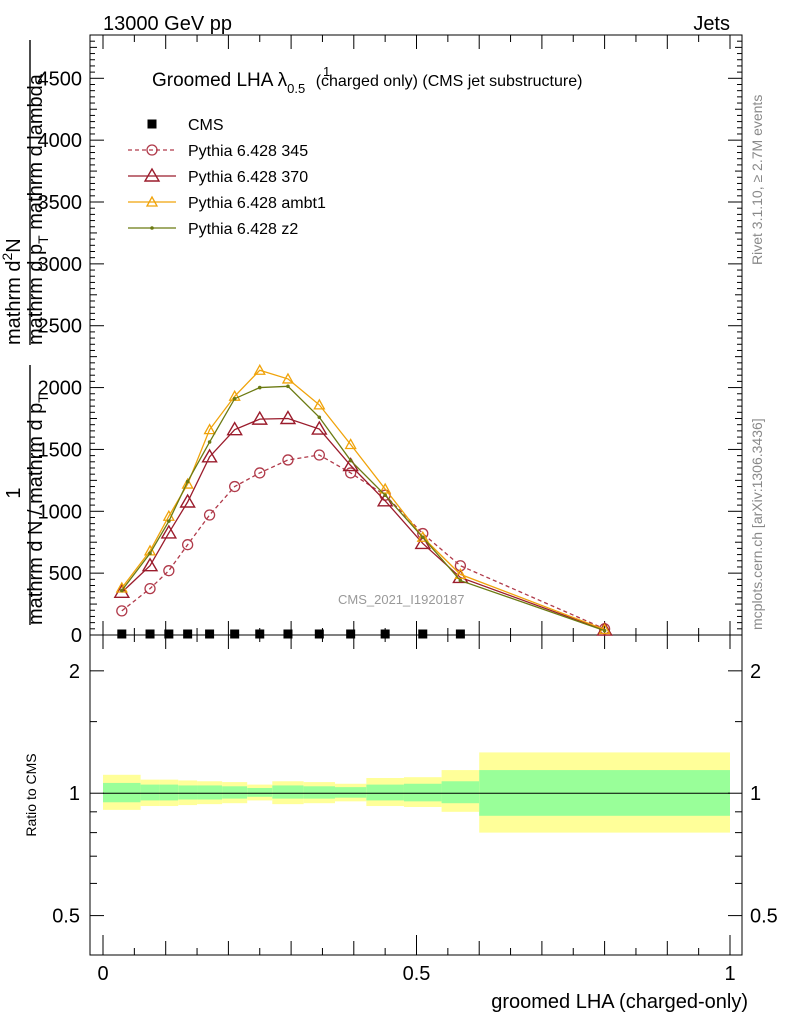  What do you see at coordinates (43, 398) in the screenshot?
I see `y-label-fraction-bottom-sub: T` at bounding box center [43, 398].